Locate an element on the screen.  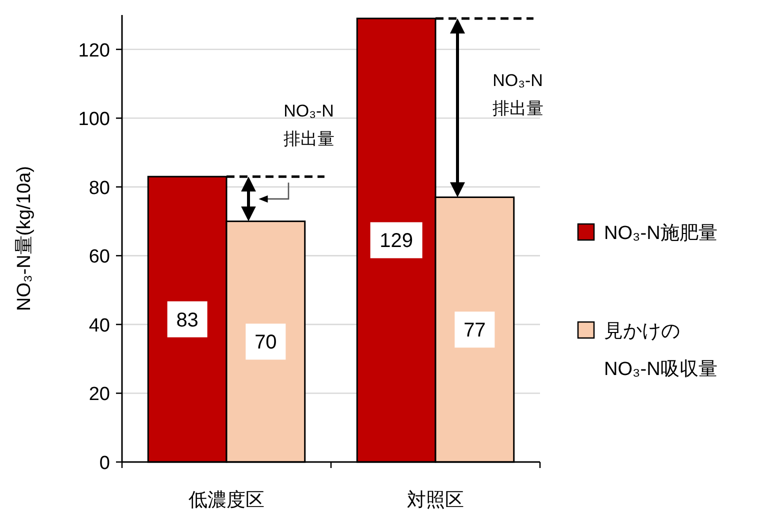
data-label: 70 is located at coordinates (265, 343).